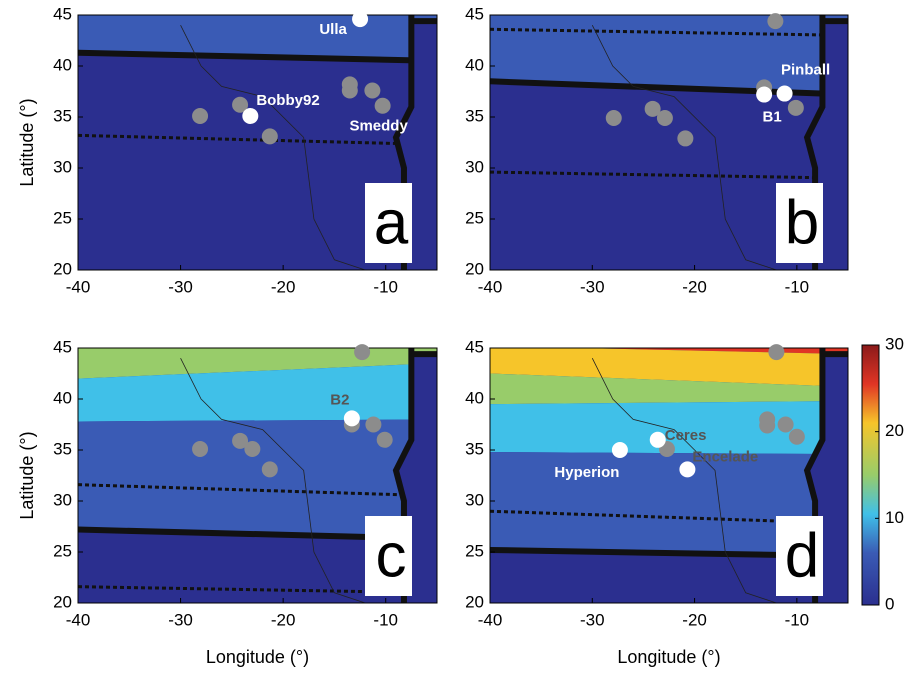  What do you see at coordinates (894, 517) in the screenshot?
I see `colorbar-tick-label: 10` at bounding box center [894, 517].